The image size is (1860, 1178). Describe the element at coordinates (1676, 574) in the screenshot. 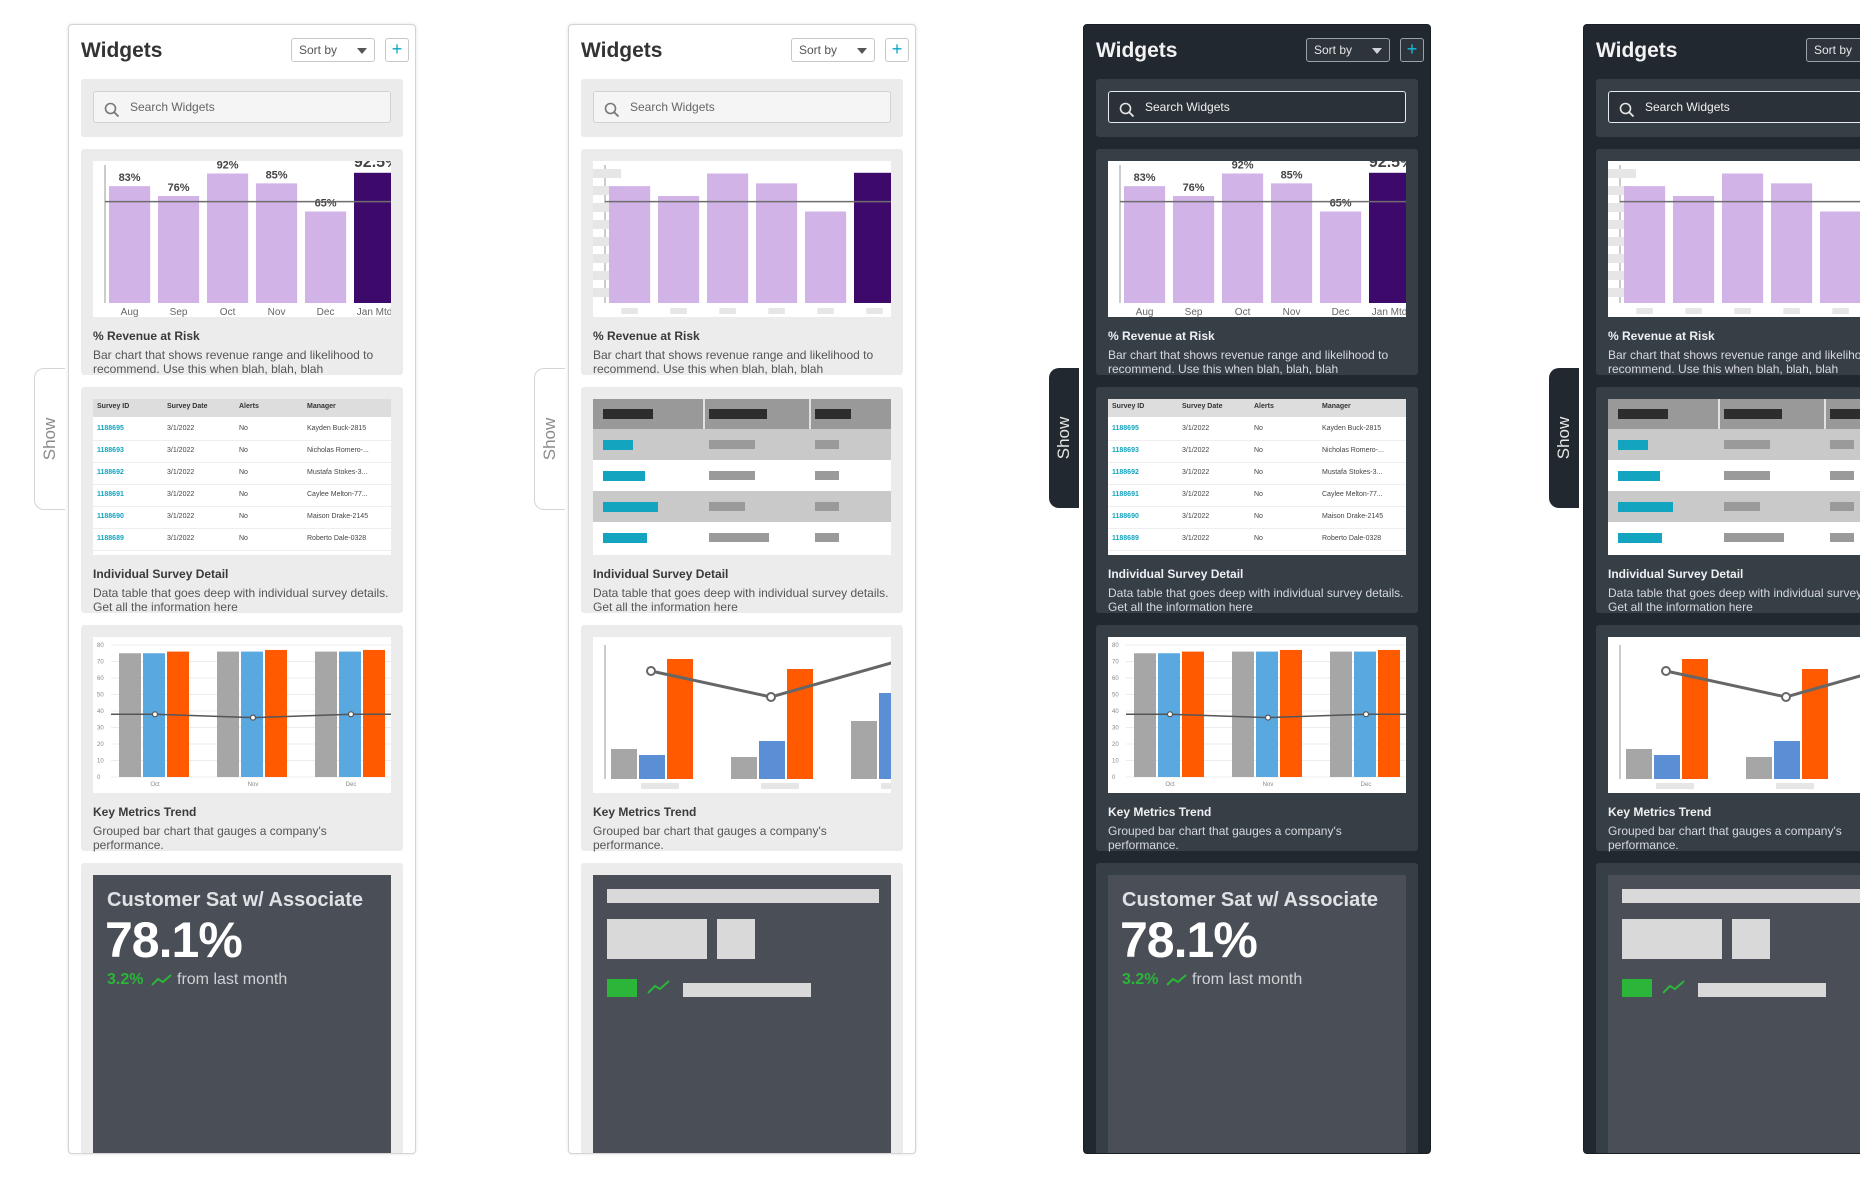

I see `widget-title: Individual Survey Detail` at that location.